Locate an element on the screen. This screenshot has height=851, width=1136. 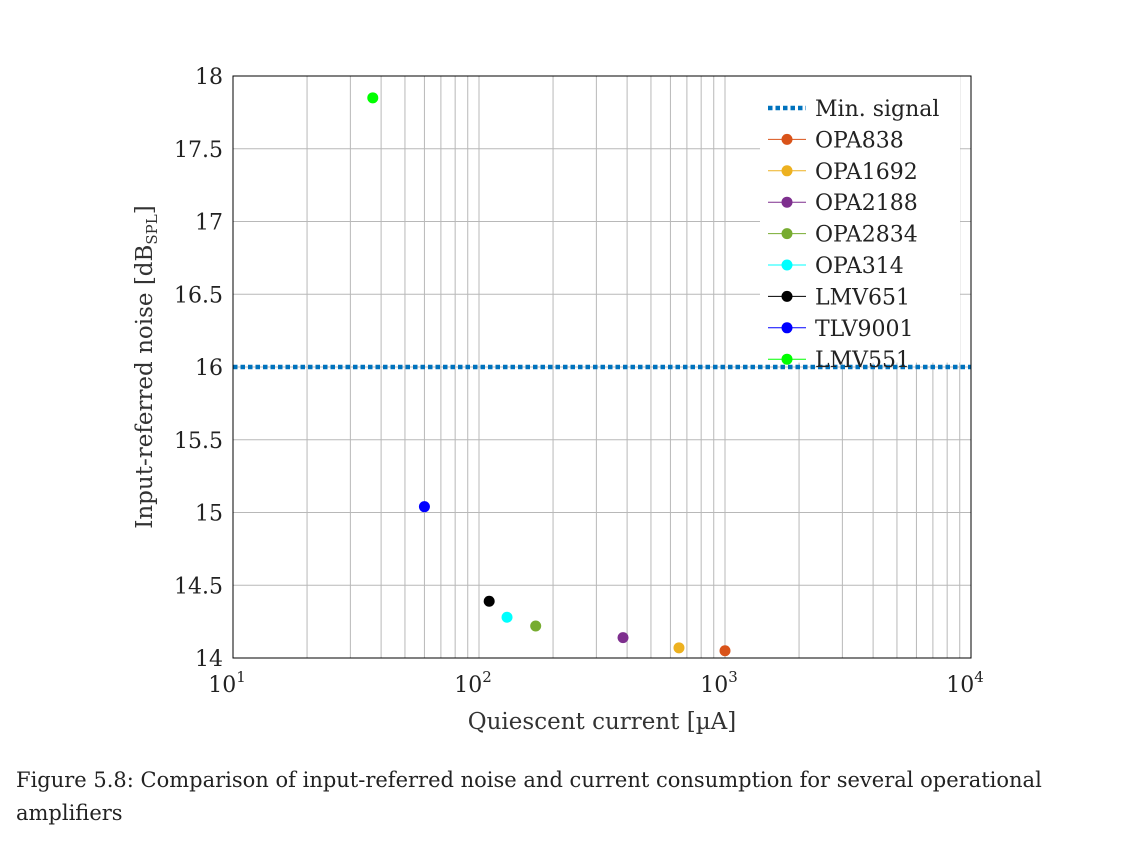
x-tick-labels: 10¹ 10² 10³ 10⁴ is located at coordinates (596, 683).